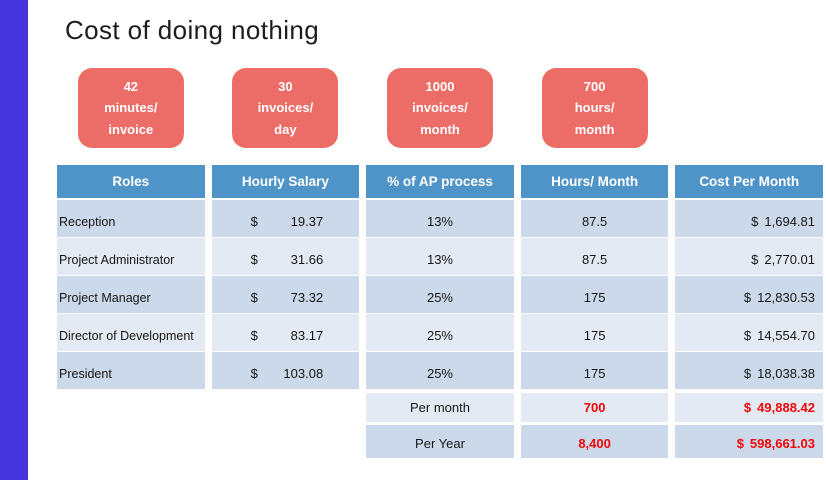  What do you see at coordinates (131, 371) in the screenshot?
I see `role-cell: President` at bounding box center [131, 371].